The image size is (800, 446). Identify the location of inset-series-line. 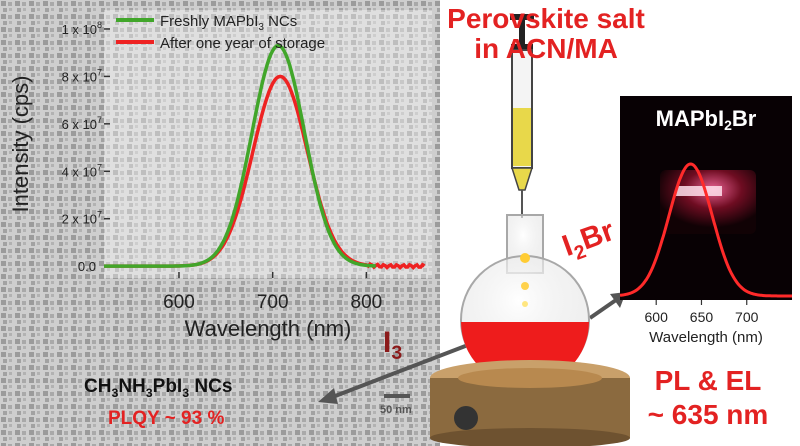
(705, 230).